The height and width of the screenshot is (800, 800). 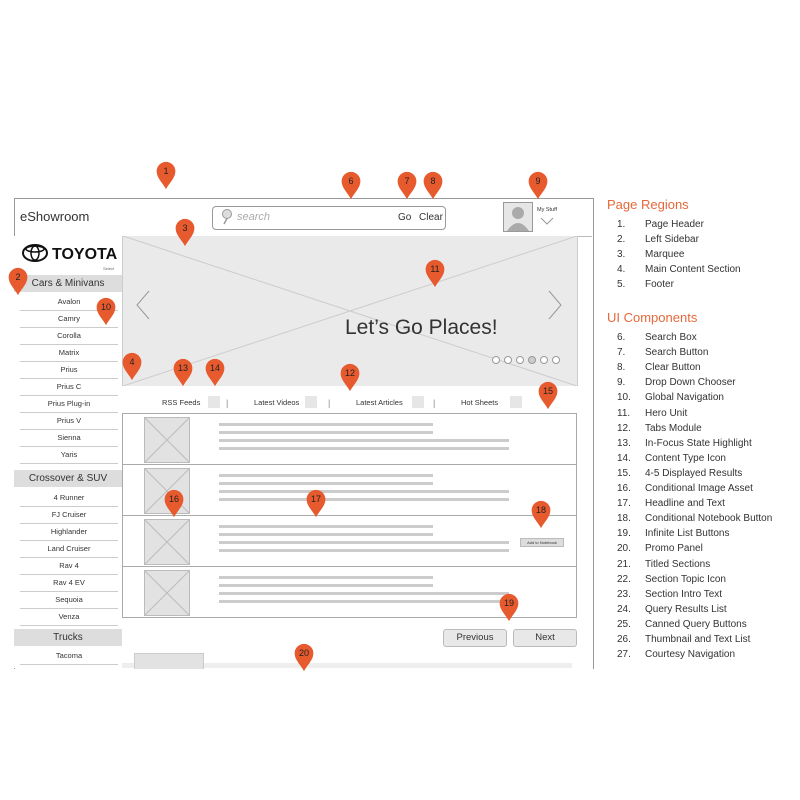 I want to click on legend-number: 20., so click(x=624, y=549).